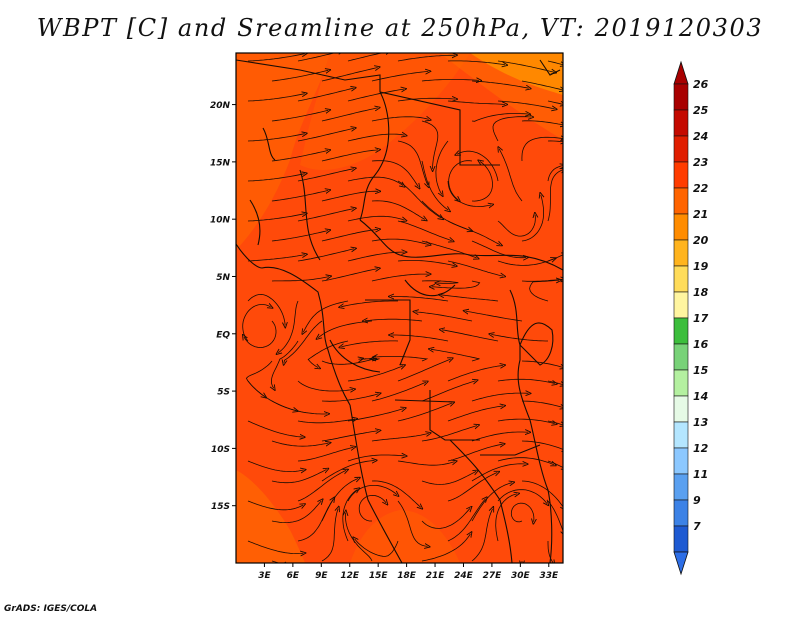 This screenshot has height=618, width=800. Describe the element at coordinates (350, 576) in the screenshot. I see `lon-label: 12E` at that location.